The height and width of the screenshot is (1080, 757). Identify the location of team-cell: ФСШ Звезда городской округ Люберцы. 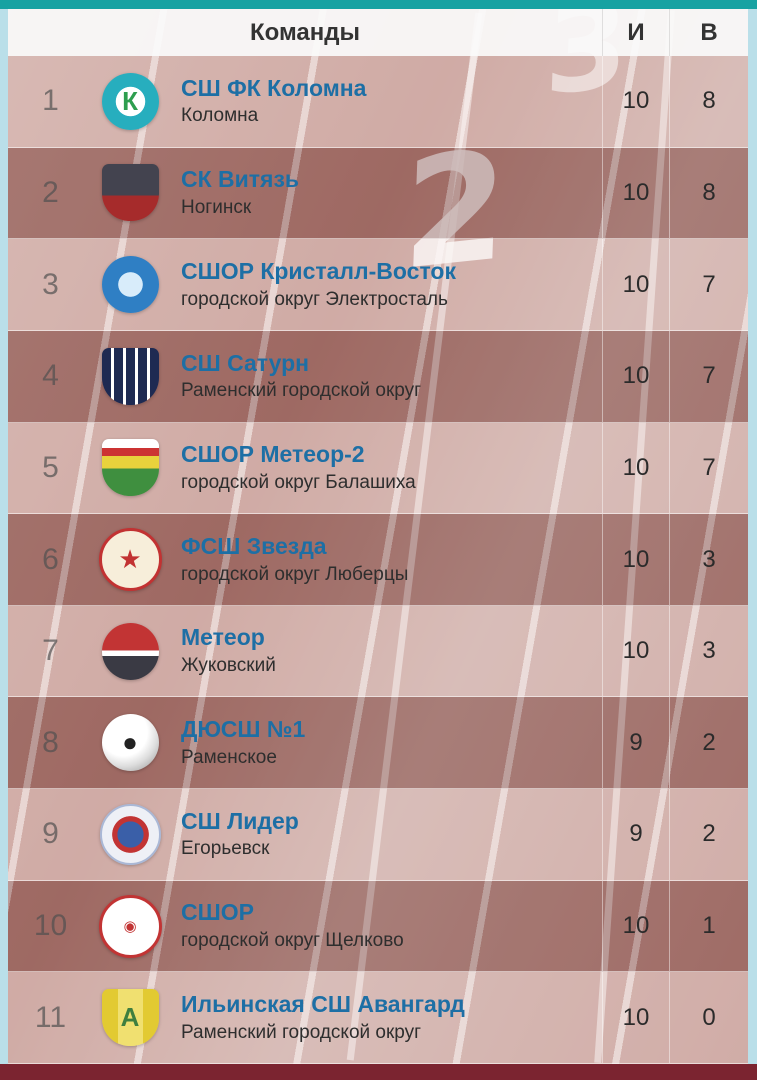
(384, 559).